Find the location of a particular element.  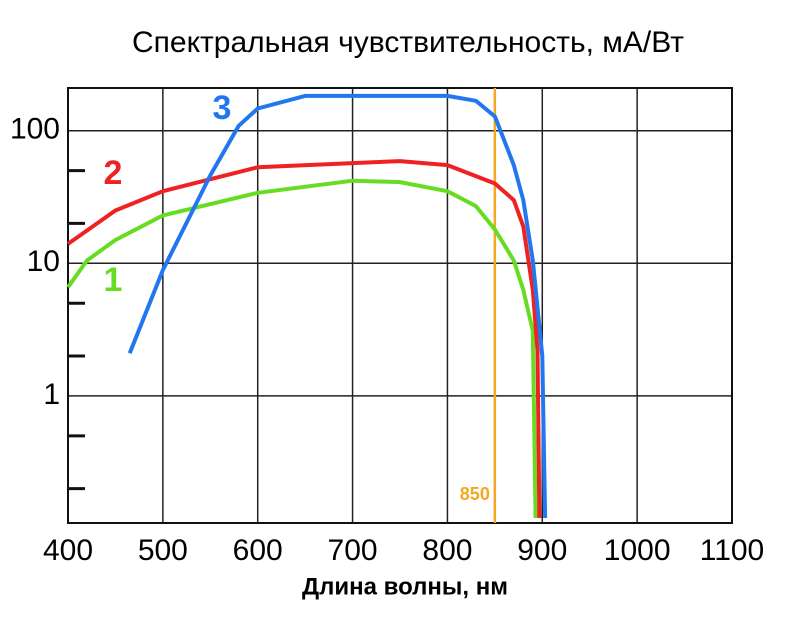

chart-title: Спектральная чувствительность, мА/Вт is located at coordinates (408, 42).